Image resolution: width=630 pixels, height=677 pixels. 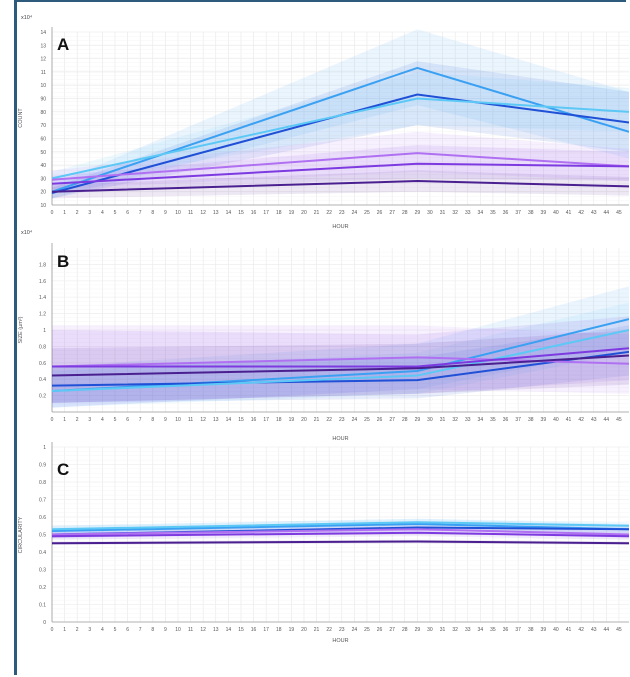 I want to click on y-tick-label: 30, so click(x=43, y=179).